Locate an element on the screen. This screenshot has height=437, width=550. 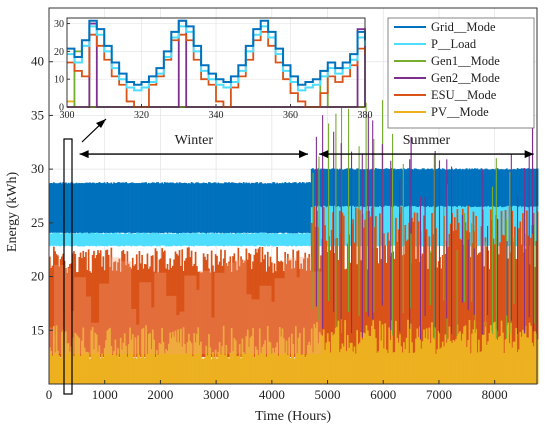
annotation-label: Summer is located at coordinates (427, 140).